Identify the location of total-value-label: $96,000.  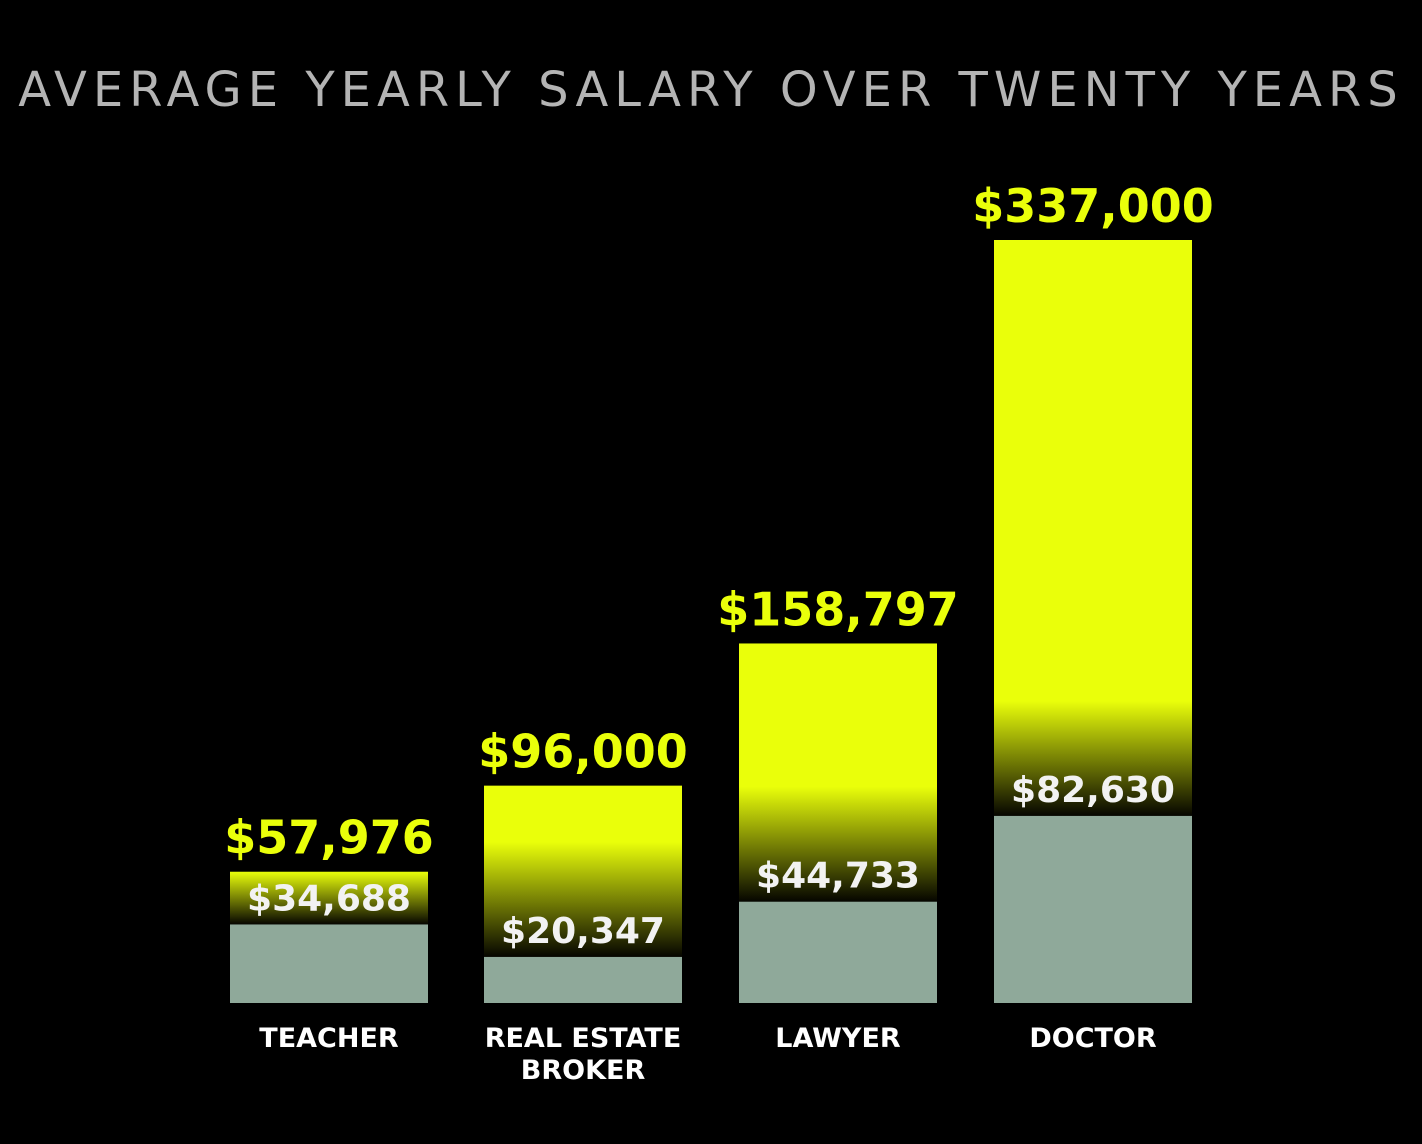
(583, 752).